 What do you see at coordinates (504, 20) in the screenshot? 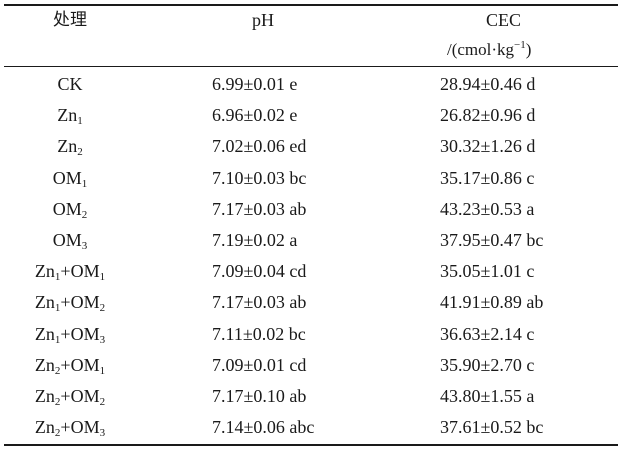
I see `header-cec: CEC` at bounding box center [504, 20].